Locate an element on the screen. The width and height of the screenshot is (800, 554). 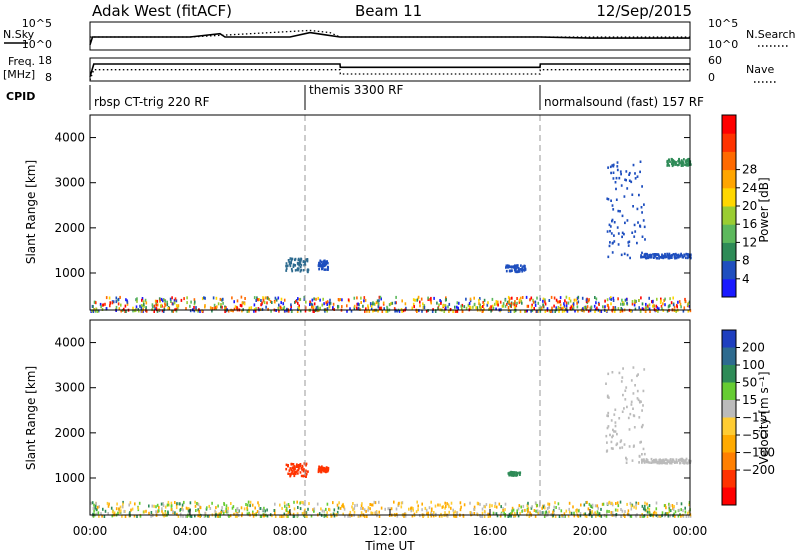
noise-panel-frame is located at coordinates (390, 36).